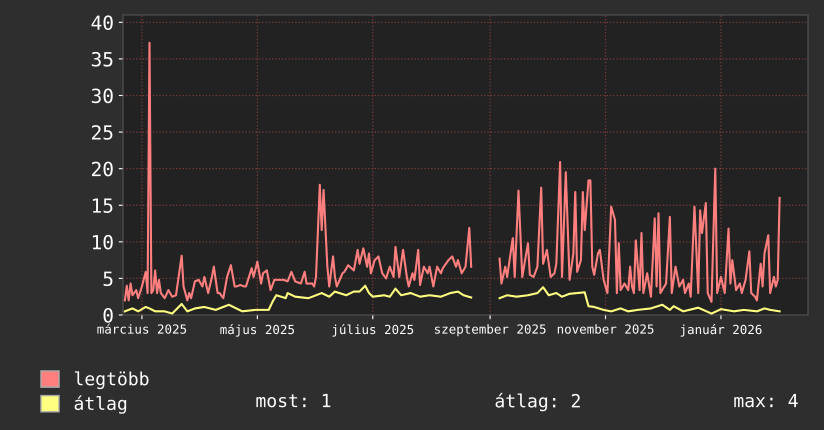 The image size is (824, 430). Describe the element at coordinates (102, 205) in the screenshot. I see `y-tick-label: 15` at that location.